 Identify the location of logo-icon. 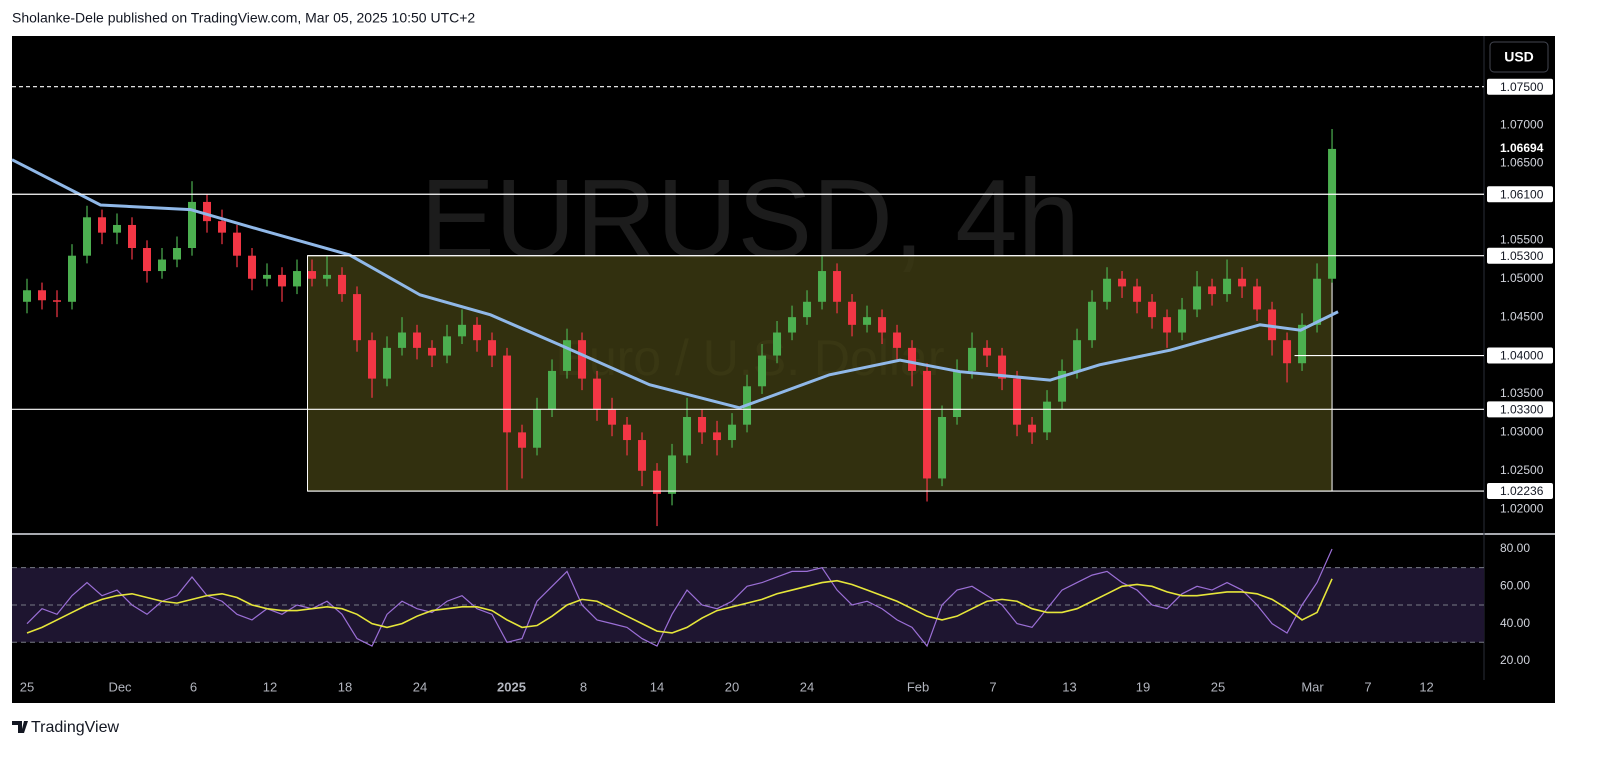
(20, 727).